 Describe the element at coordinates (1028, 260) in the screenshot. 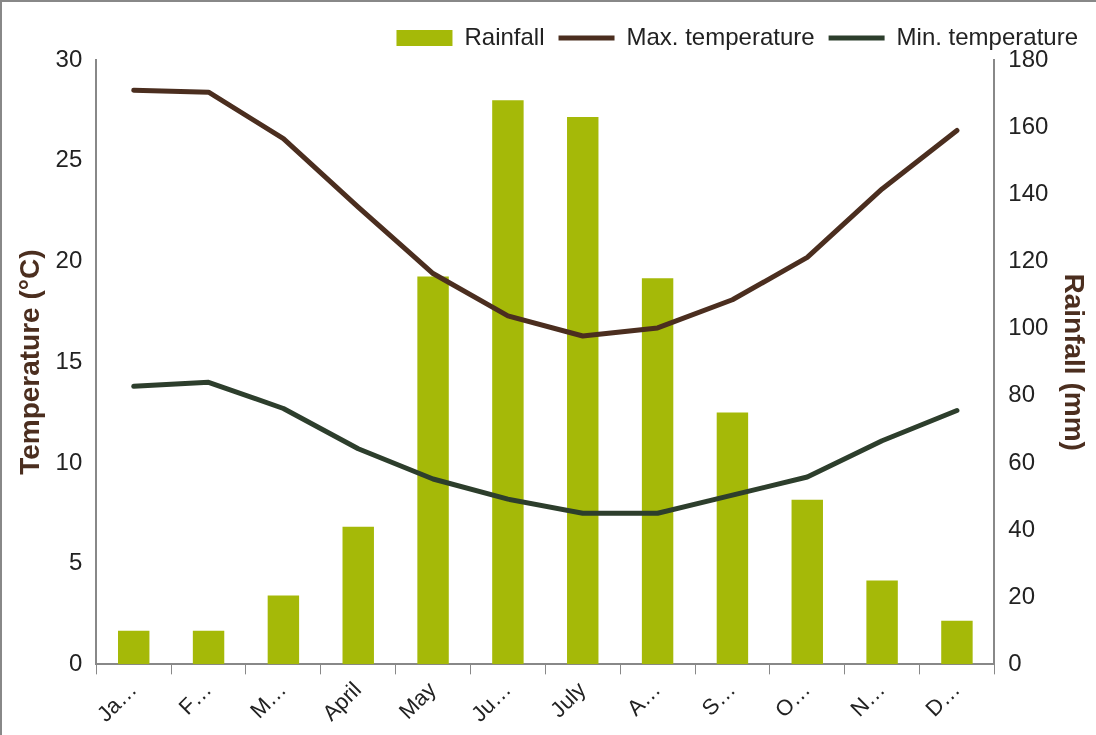

I see `y2-tick-label: 120` at that location.